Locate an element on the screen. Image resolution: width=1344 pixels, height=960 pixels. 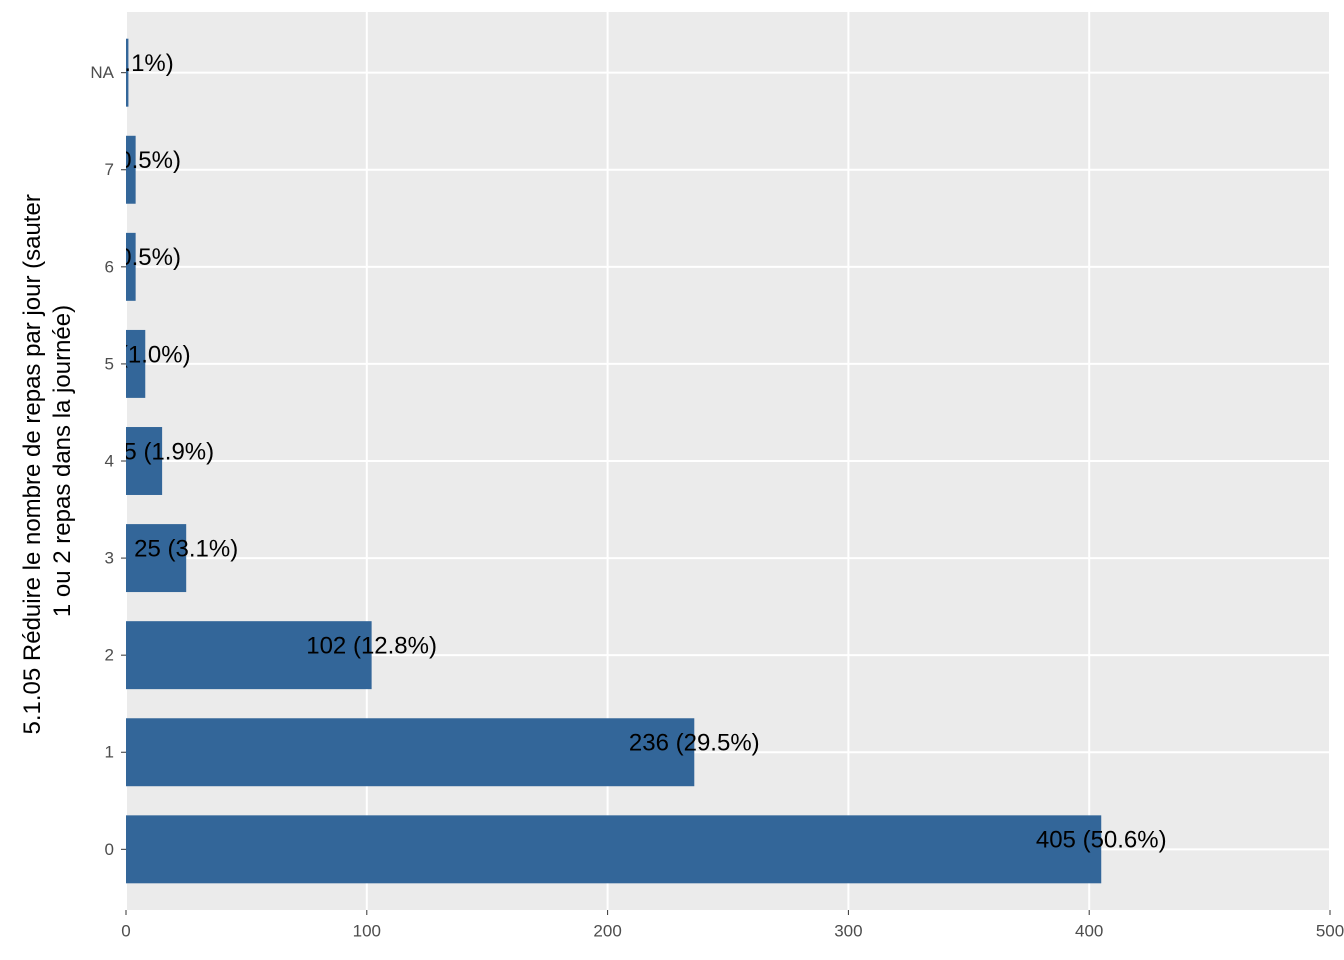
value-label: 236 (29.5%) is located at coordinates (694, 743).